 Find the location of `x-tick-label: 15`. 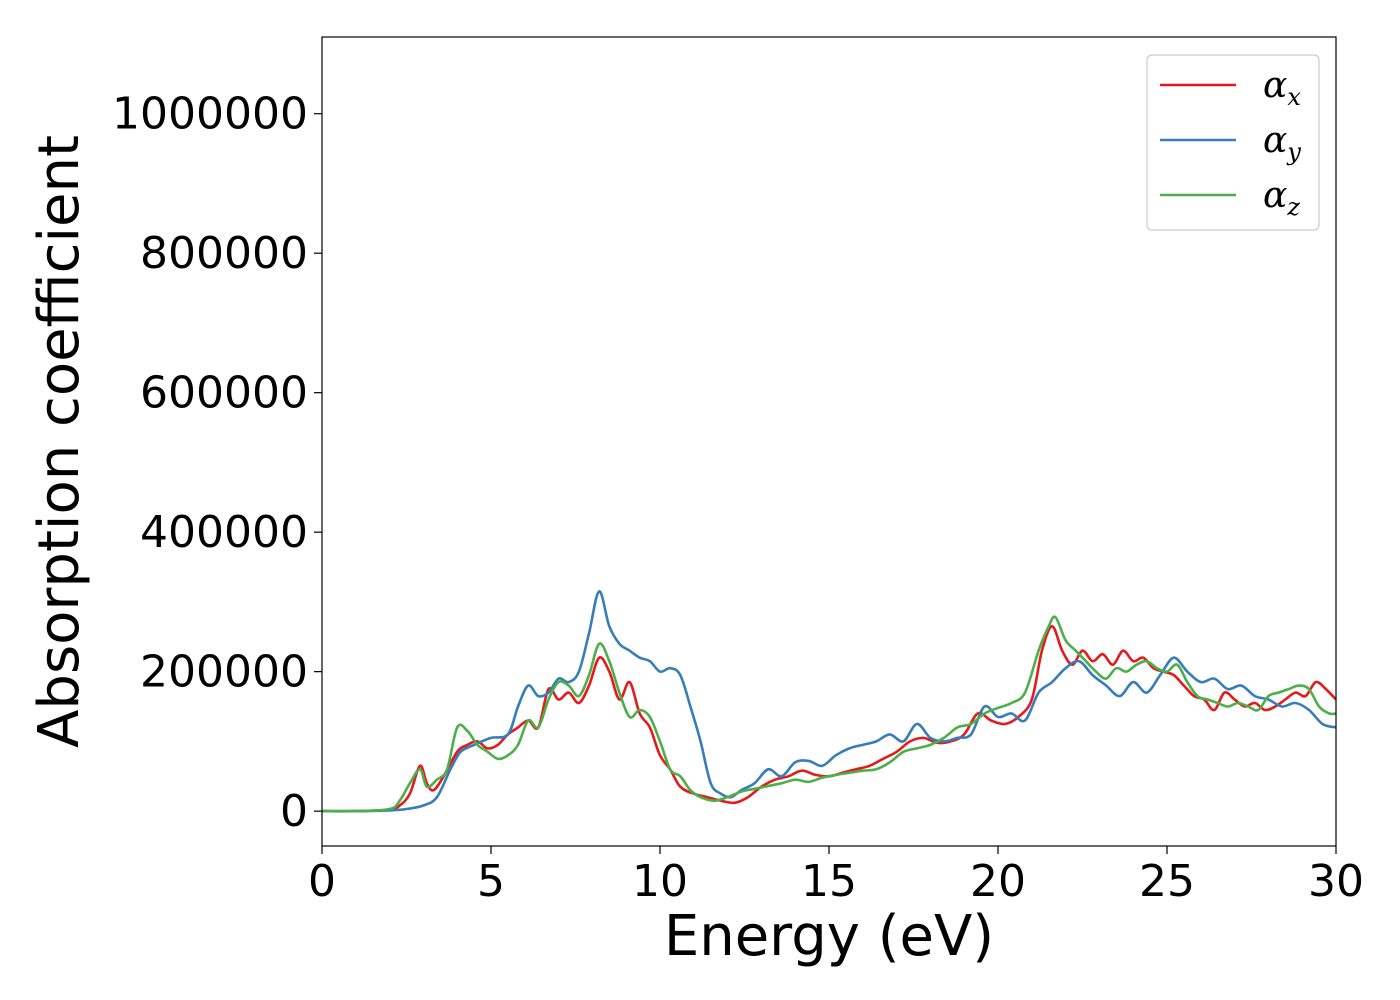

x-tick-label: 15 is located at coordinates (829, 881).